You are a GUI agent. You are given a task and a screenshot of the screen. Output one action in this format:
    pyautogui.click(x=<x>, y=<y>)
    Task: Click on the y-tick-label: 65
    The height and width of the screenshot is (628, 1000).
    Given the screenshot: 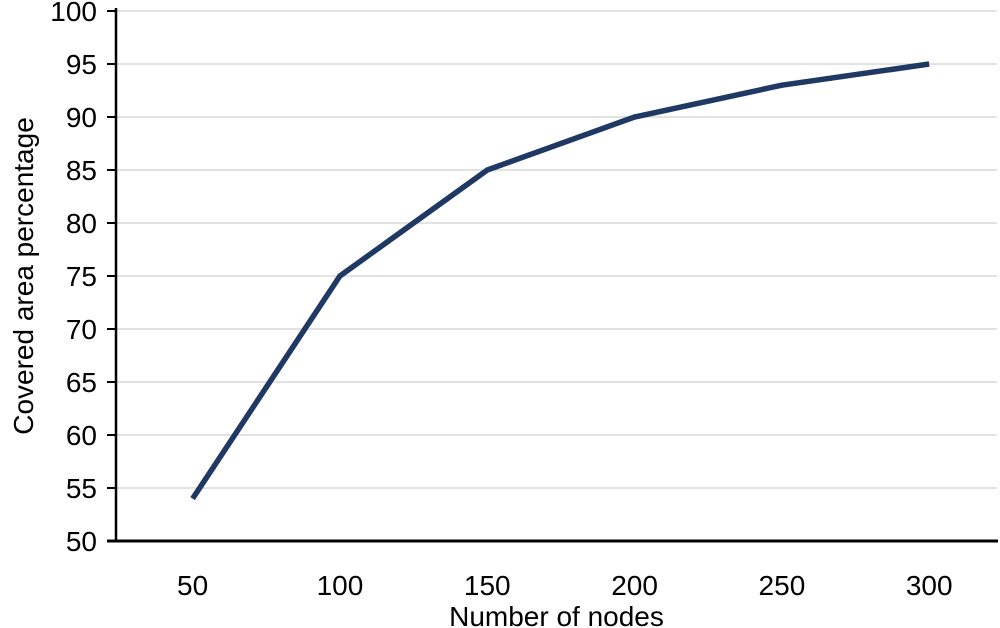 What is the action you would take?
    pyautogui.click(x=81, y=382)
    